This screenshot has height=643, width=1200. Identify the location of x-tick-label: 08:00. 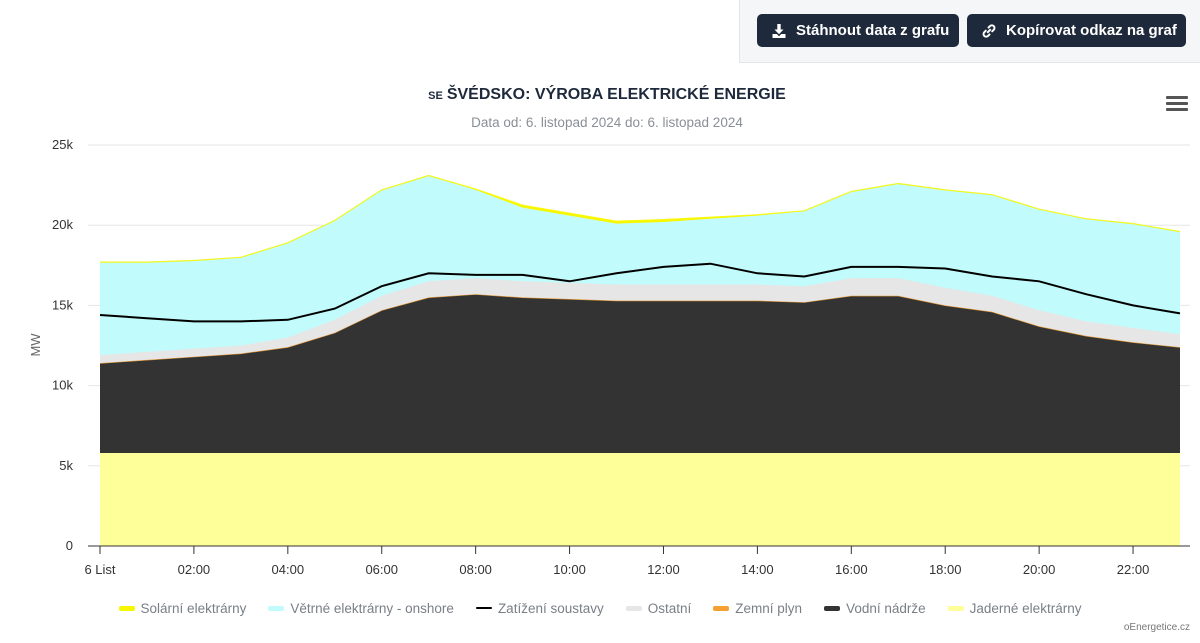
(475, 569).